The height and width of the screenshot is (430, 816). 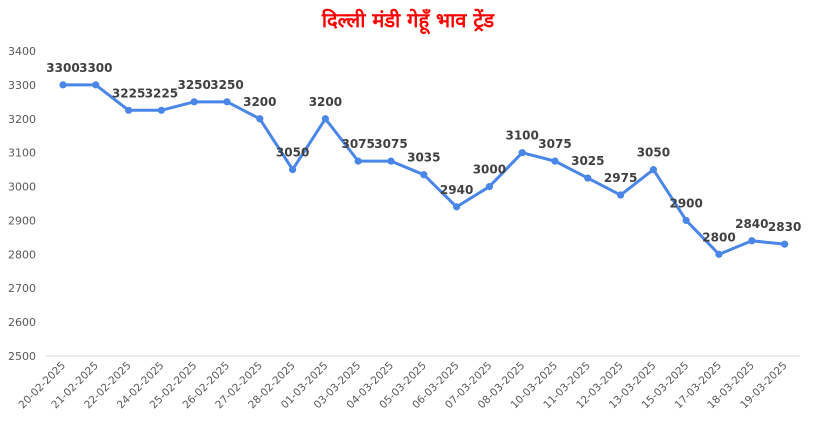 What do you see at coordinates (456, 190) in the screenshot?
I see `data-label: 2940` at bounding box center [456, 190].